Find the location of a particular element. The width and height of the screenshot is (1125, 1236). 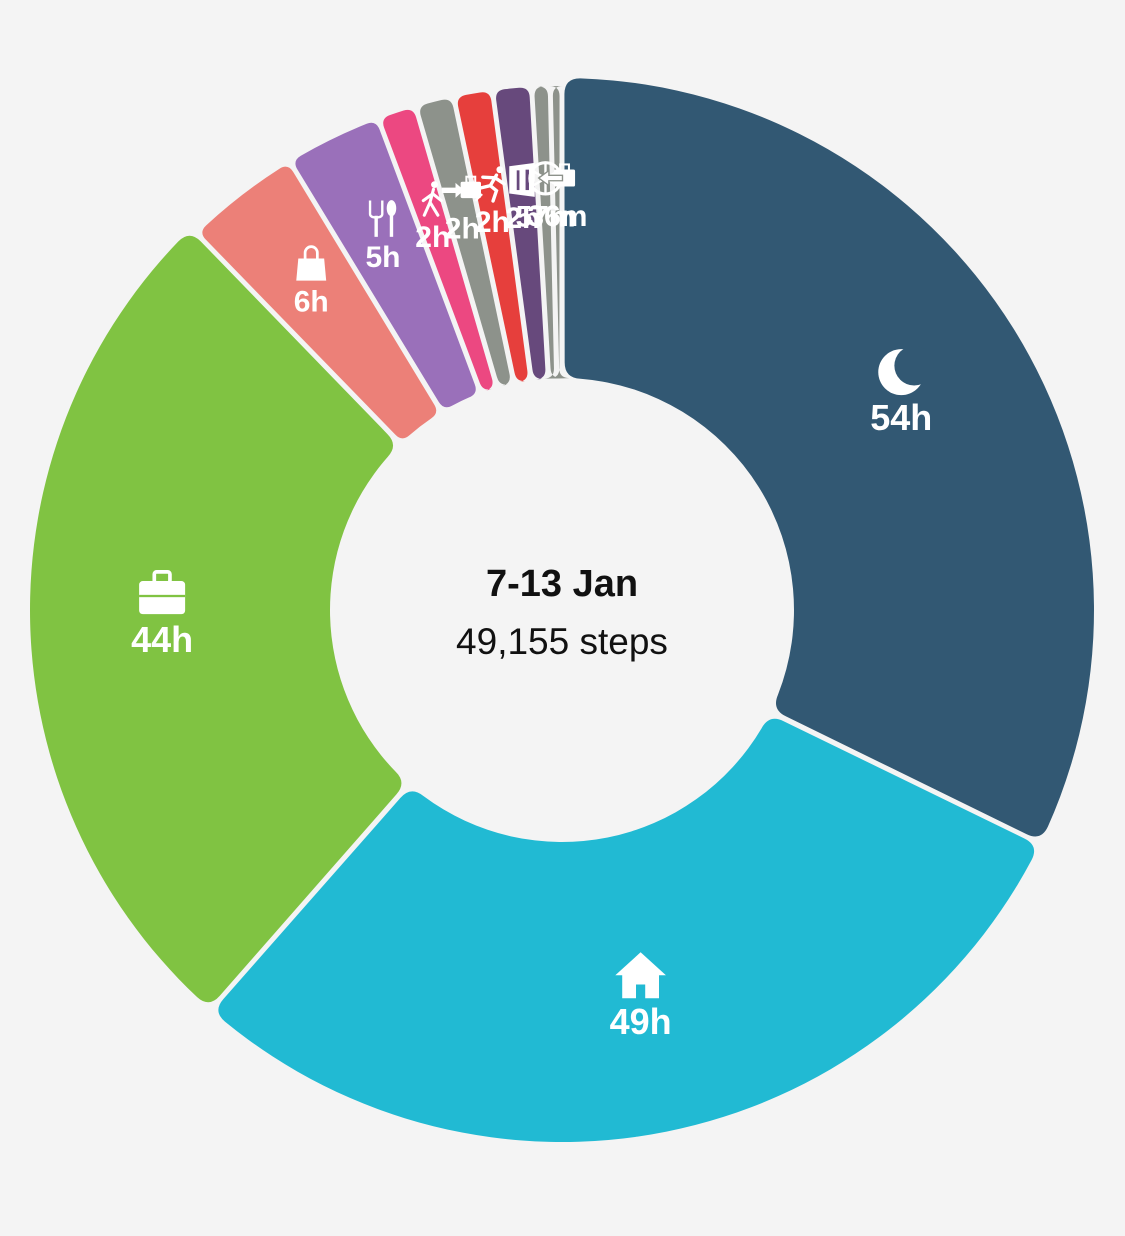

slice-restaurant is located at coordinates (521, 233).